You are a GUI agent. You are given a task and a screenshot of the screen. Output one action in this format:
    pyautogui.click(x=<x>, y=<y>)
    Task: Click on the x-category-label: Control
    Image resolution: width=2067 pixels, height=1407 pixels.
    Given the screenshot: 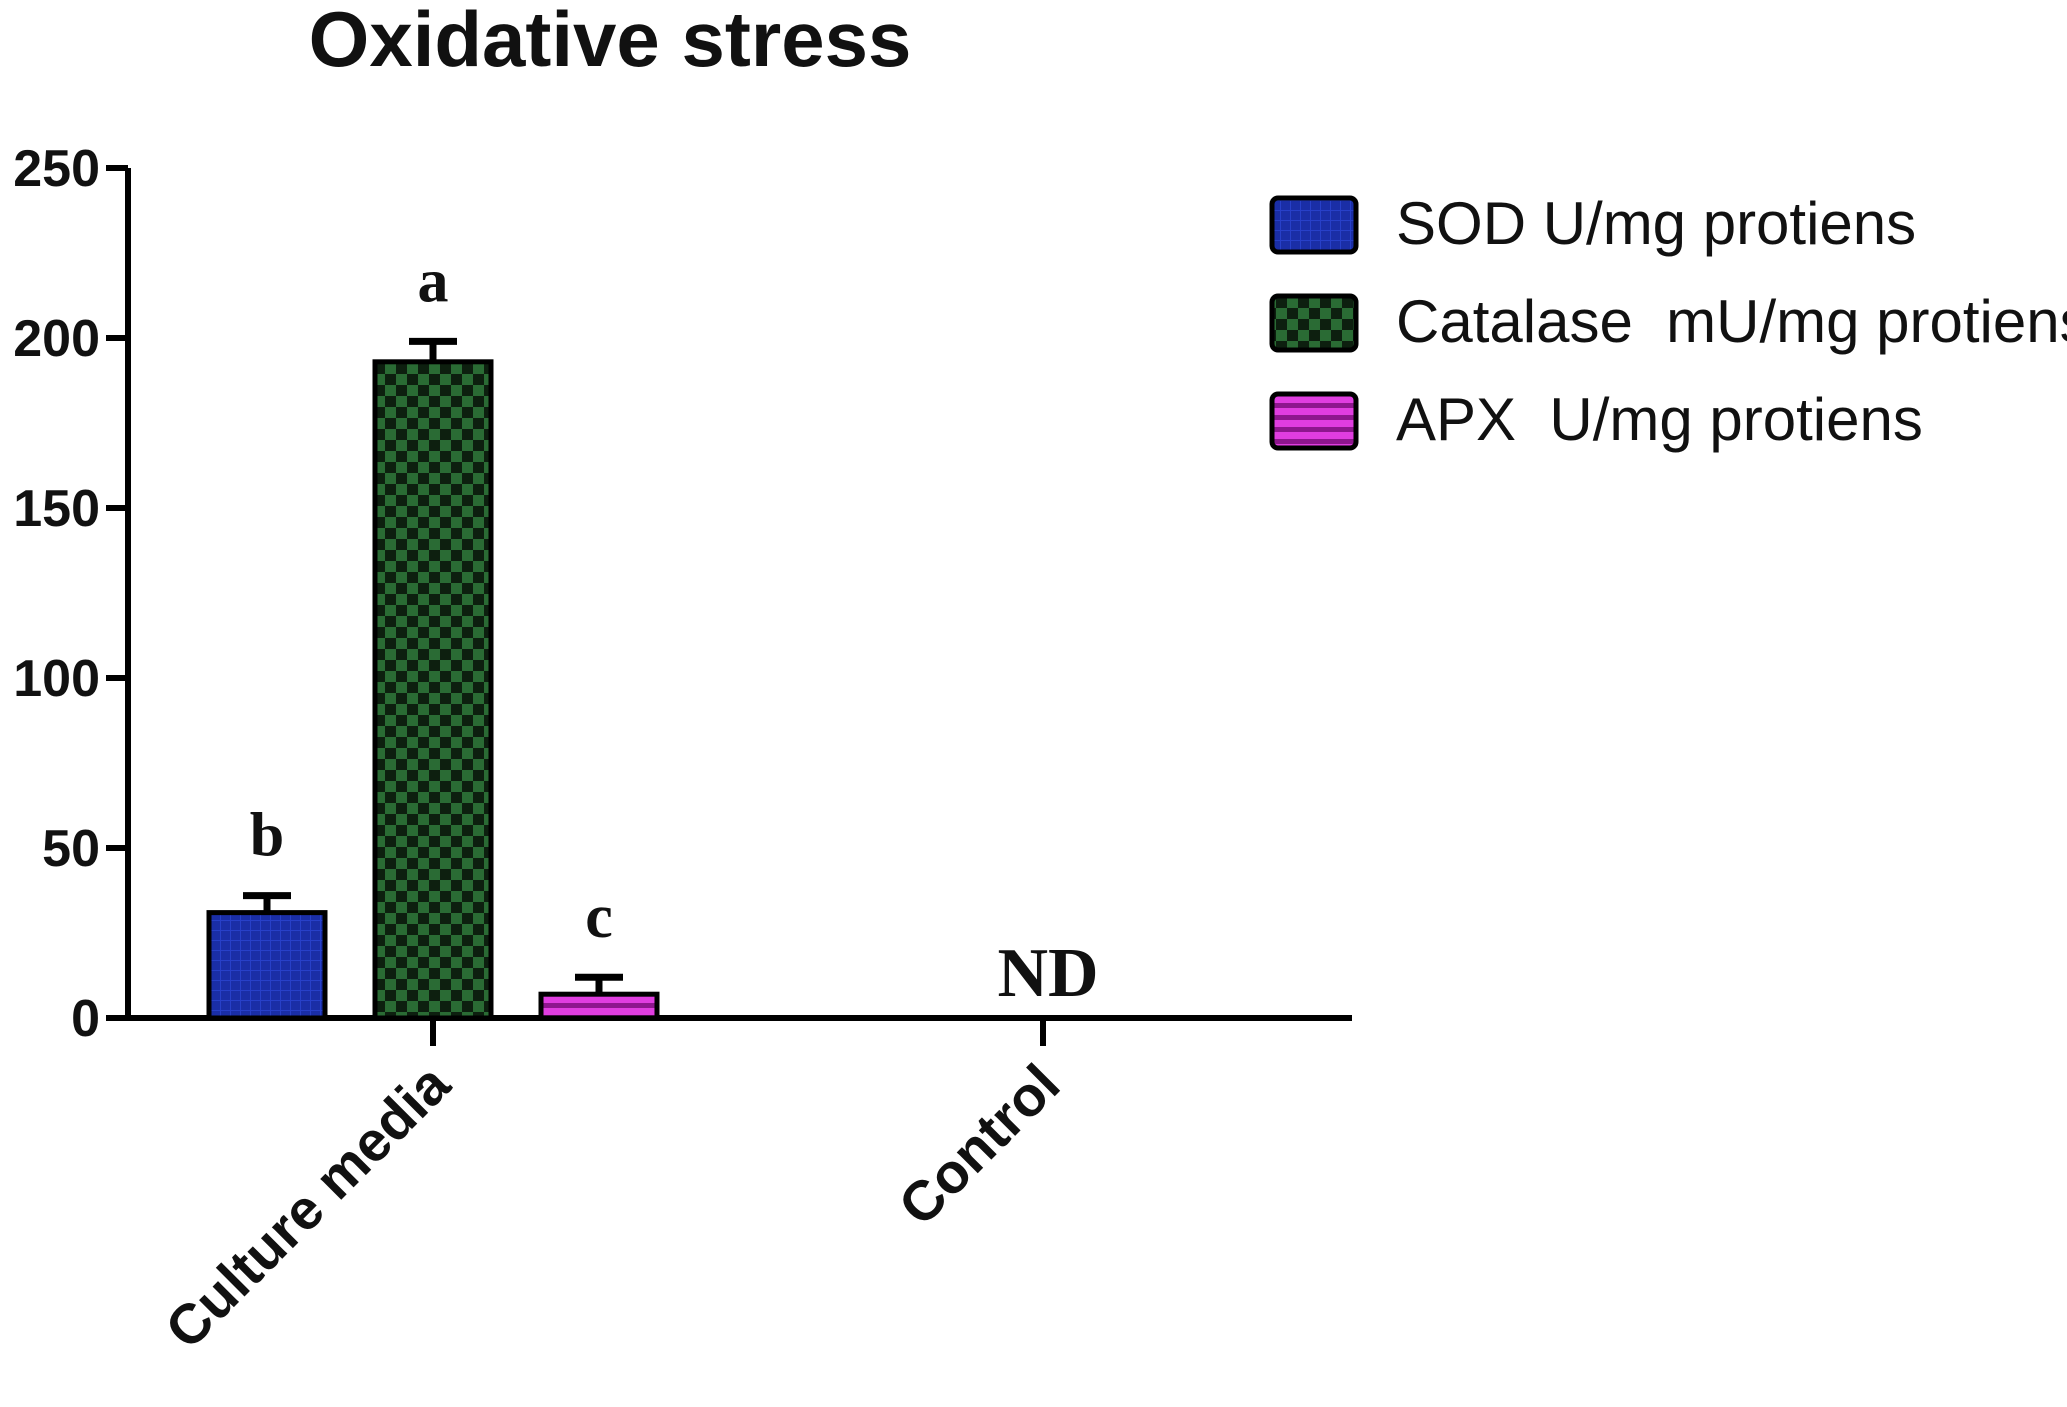 What is the action you would take?
    pyautogui.click(x=978, y=1144)
    